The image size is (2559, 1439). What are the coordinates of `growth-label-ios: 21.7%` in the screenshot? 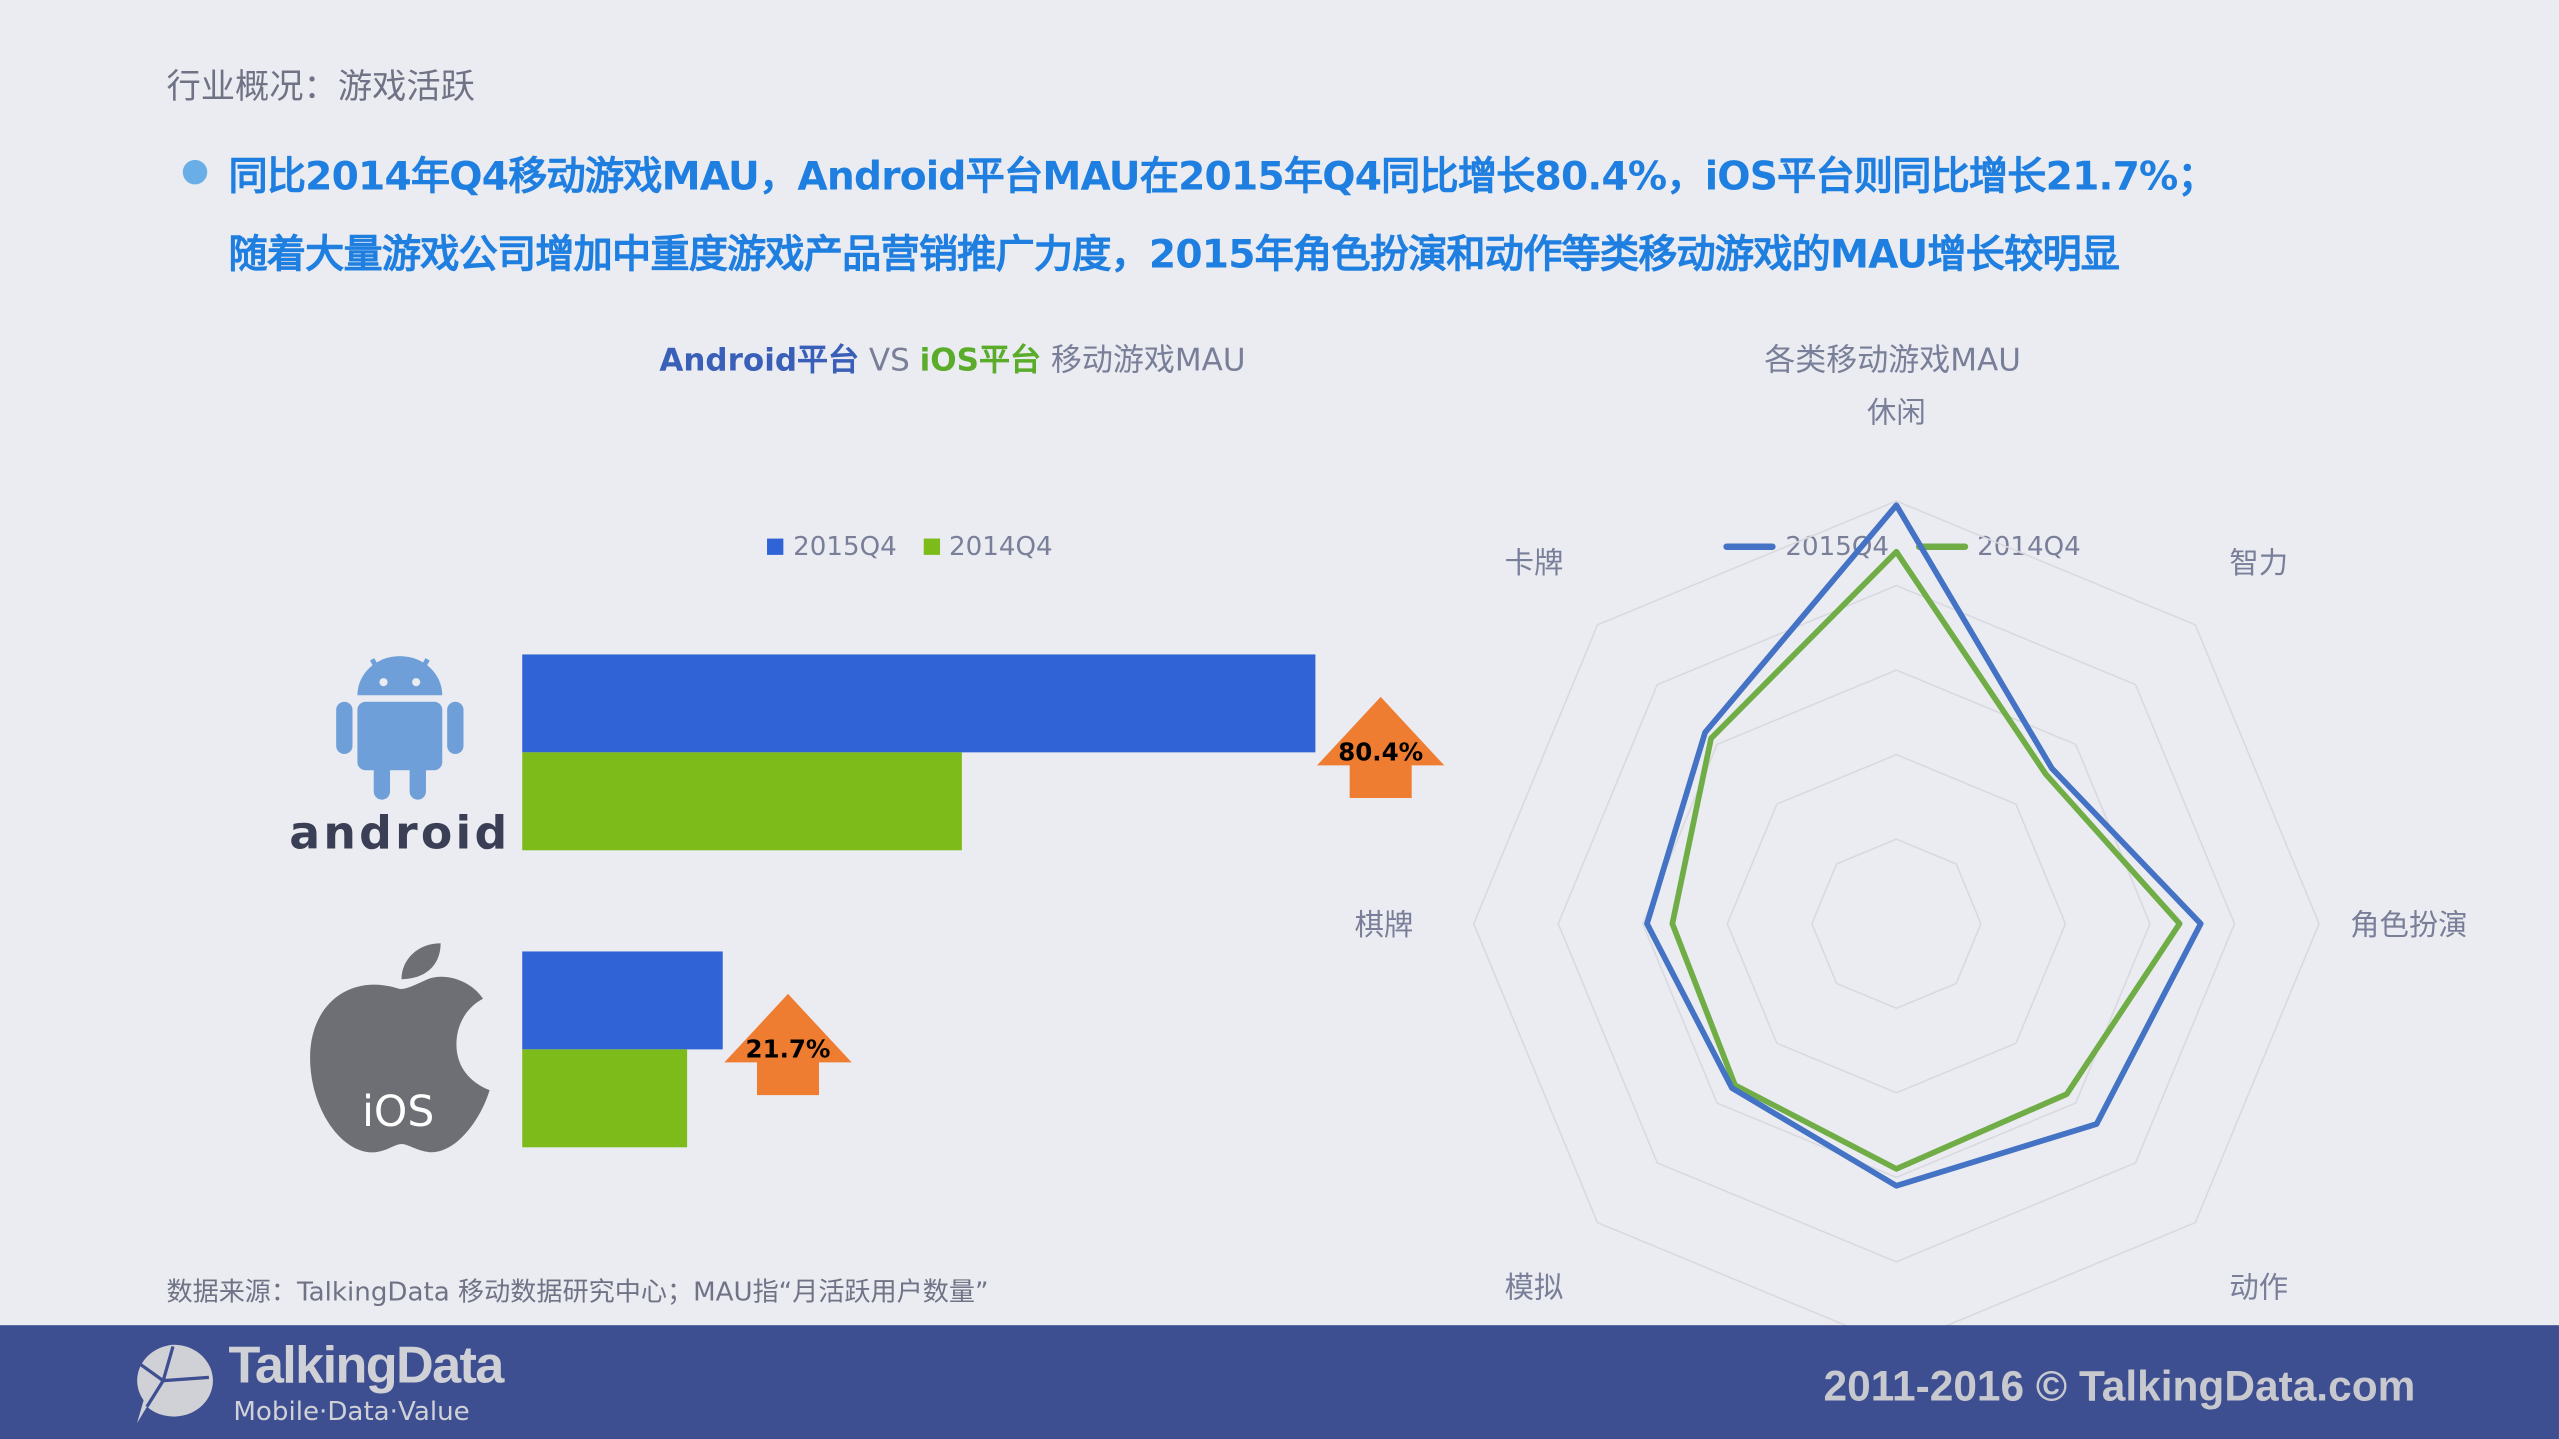 It's located at (788, 1049).